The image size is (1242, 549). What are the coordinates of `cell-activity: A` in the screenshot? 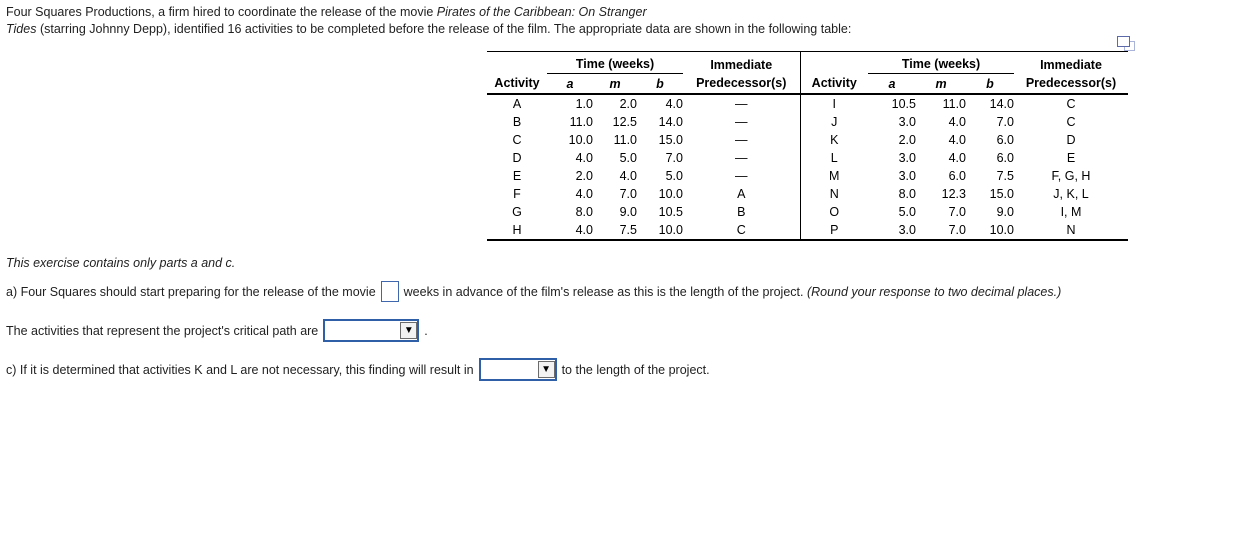 It's located at (517, 104).